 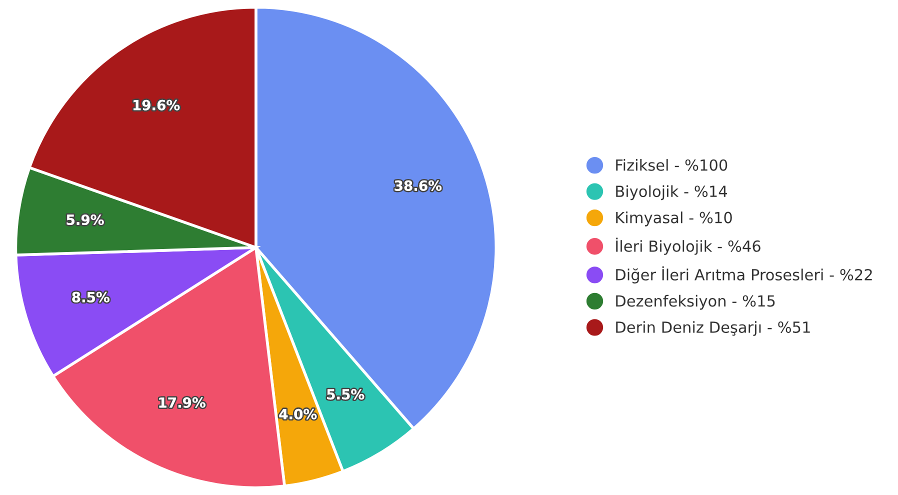 What do you see at coordinates (672, 165) in the screenshot?
I see `legend-label: Fiziksel - %100` at bounding box center [672, 165].